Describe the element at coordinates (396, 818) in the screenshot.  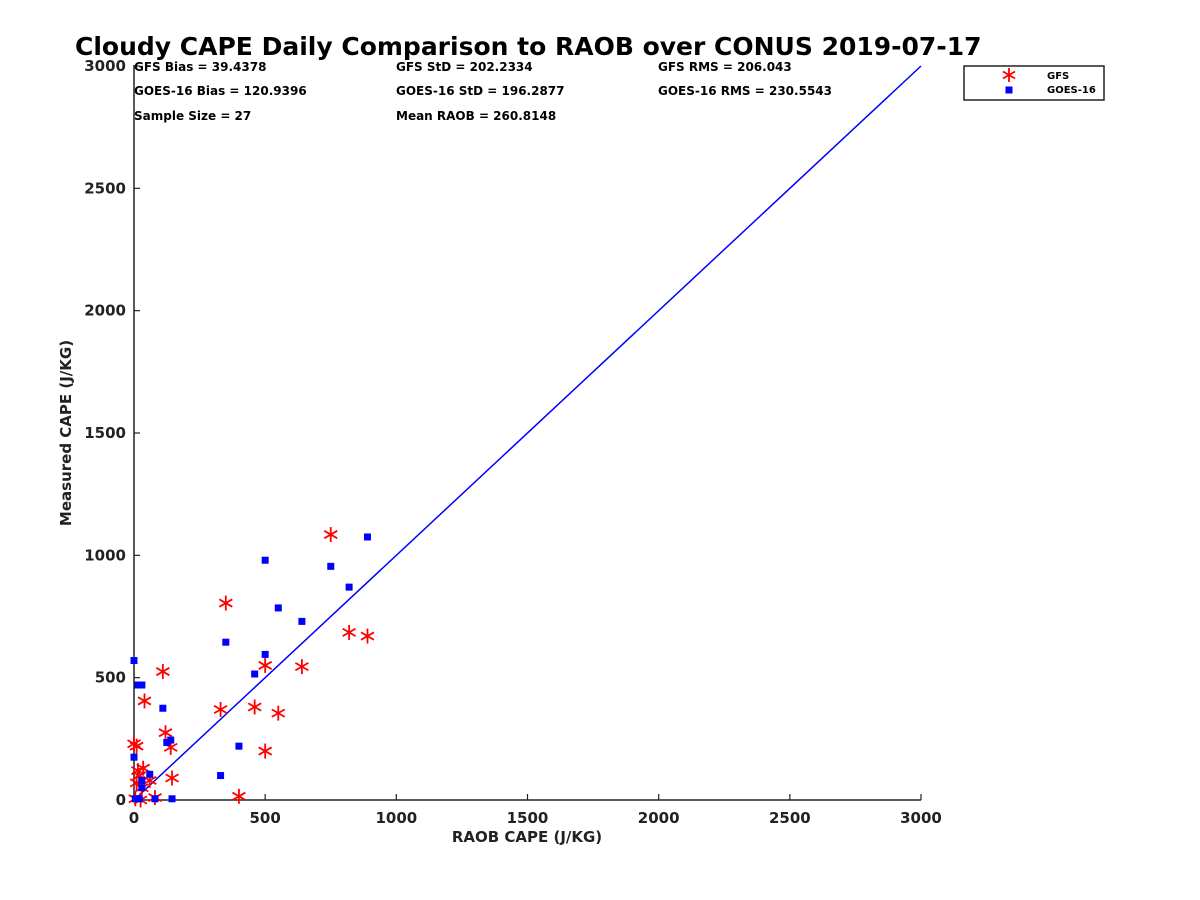
I see `x-tick-label: 1000` at that location.